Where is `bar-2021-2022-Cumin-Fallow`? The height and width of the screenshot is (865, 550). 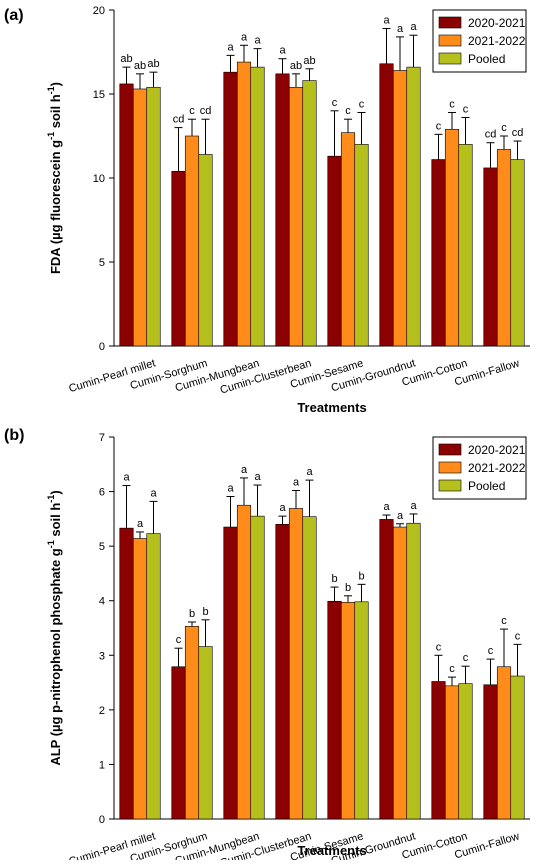
bar-2021-2022-Cumin-Fallow is located at coordinates (504, 743).